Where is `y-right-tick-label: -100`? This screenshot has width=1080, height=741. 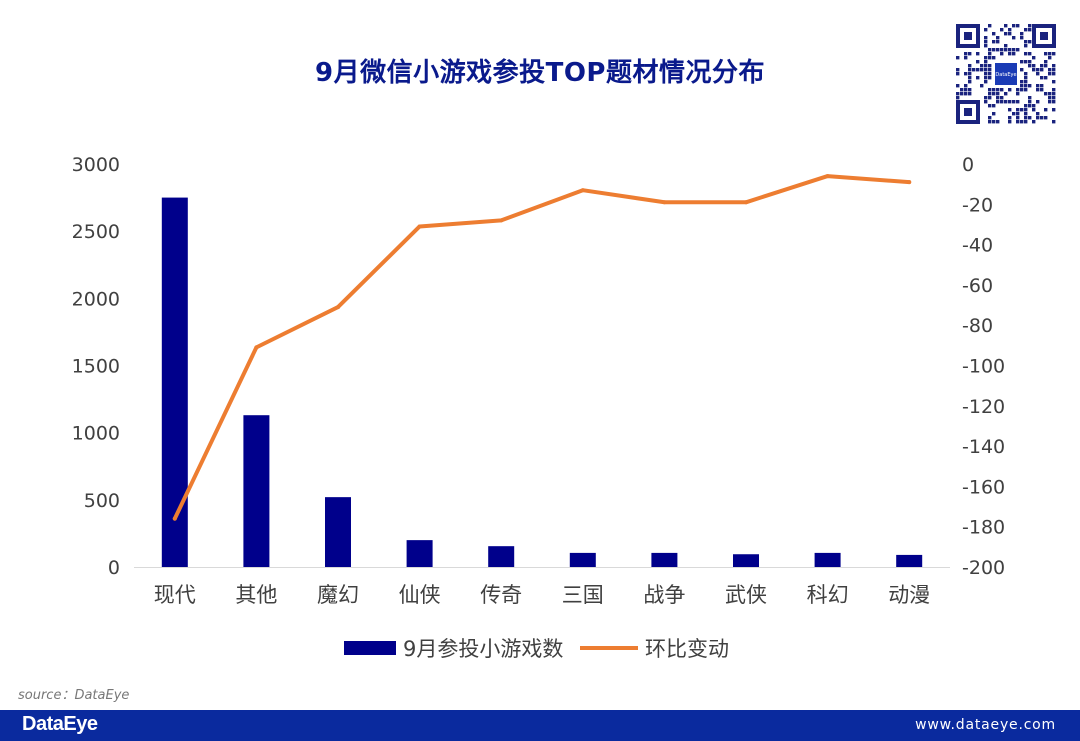
y-right-tick-label: -100 is located at coordinates (983, 367).